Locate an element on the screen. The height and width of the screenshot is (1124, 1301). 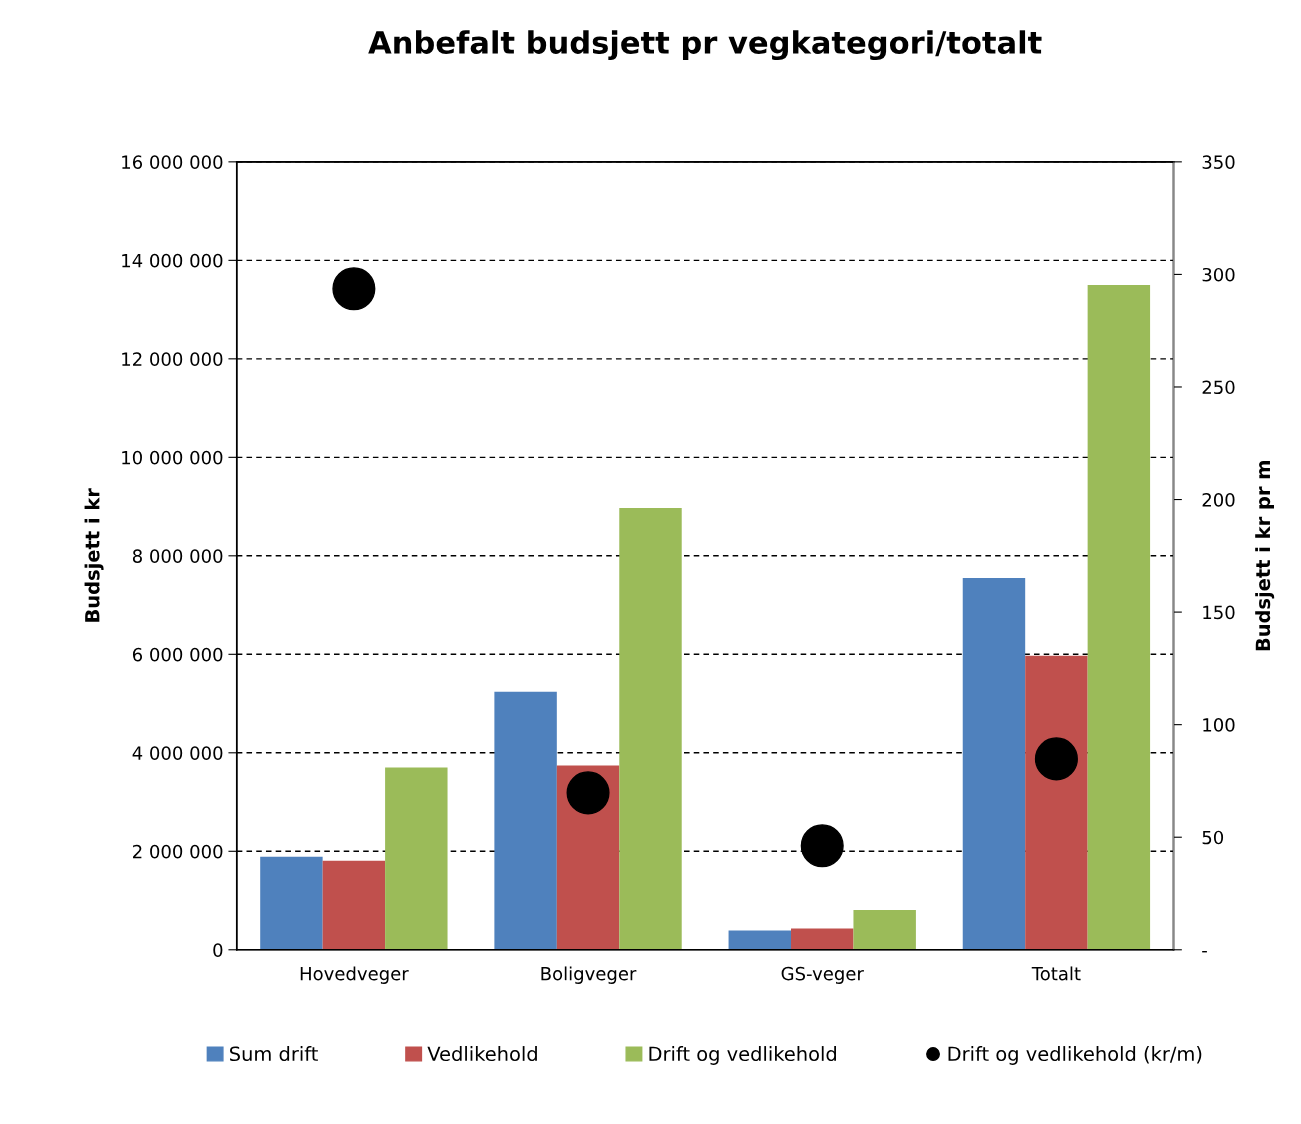
y2-tick-label: 100 is located at coordinates (1219, 725).